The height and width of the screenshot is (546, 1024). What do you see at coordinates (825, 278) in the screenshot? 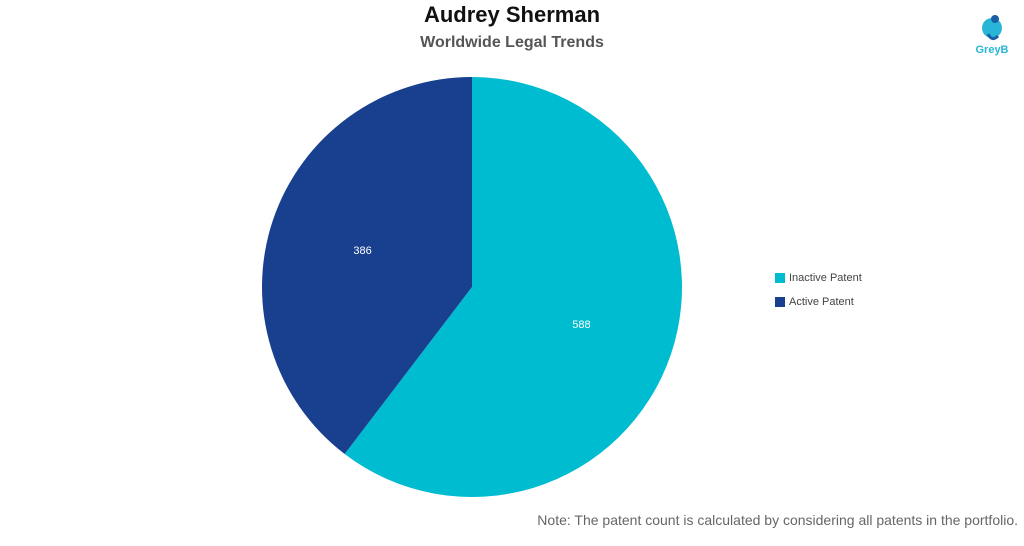
I see `legend-label-inactive: Inactive Patent` at bounding box center [825, 278].